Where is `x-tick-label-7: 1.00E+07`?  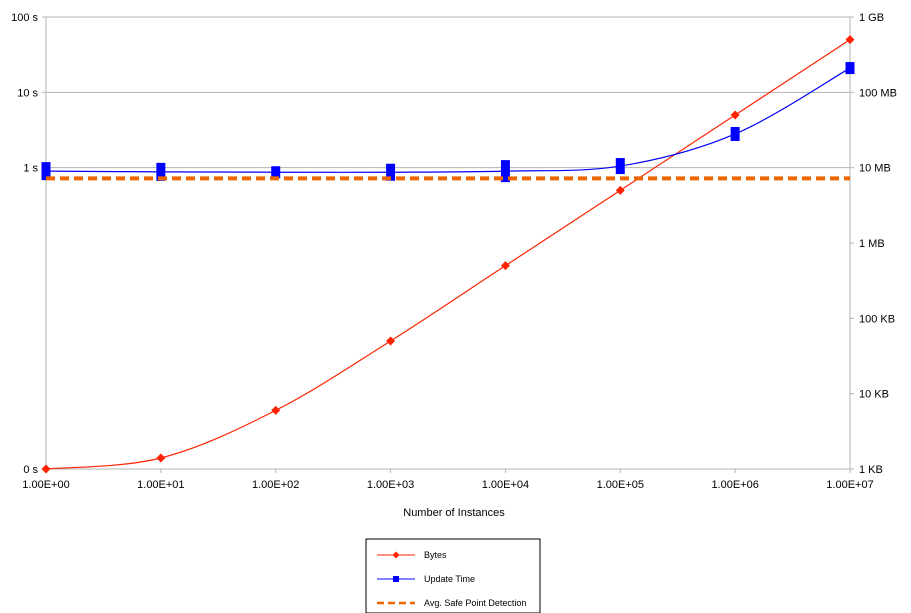
x-tick-label-7: 1.00E+07 is located at coordinates (849, 485).